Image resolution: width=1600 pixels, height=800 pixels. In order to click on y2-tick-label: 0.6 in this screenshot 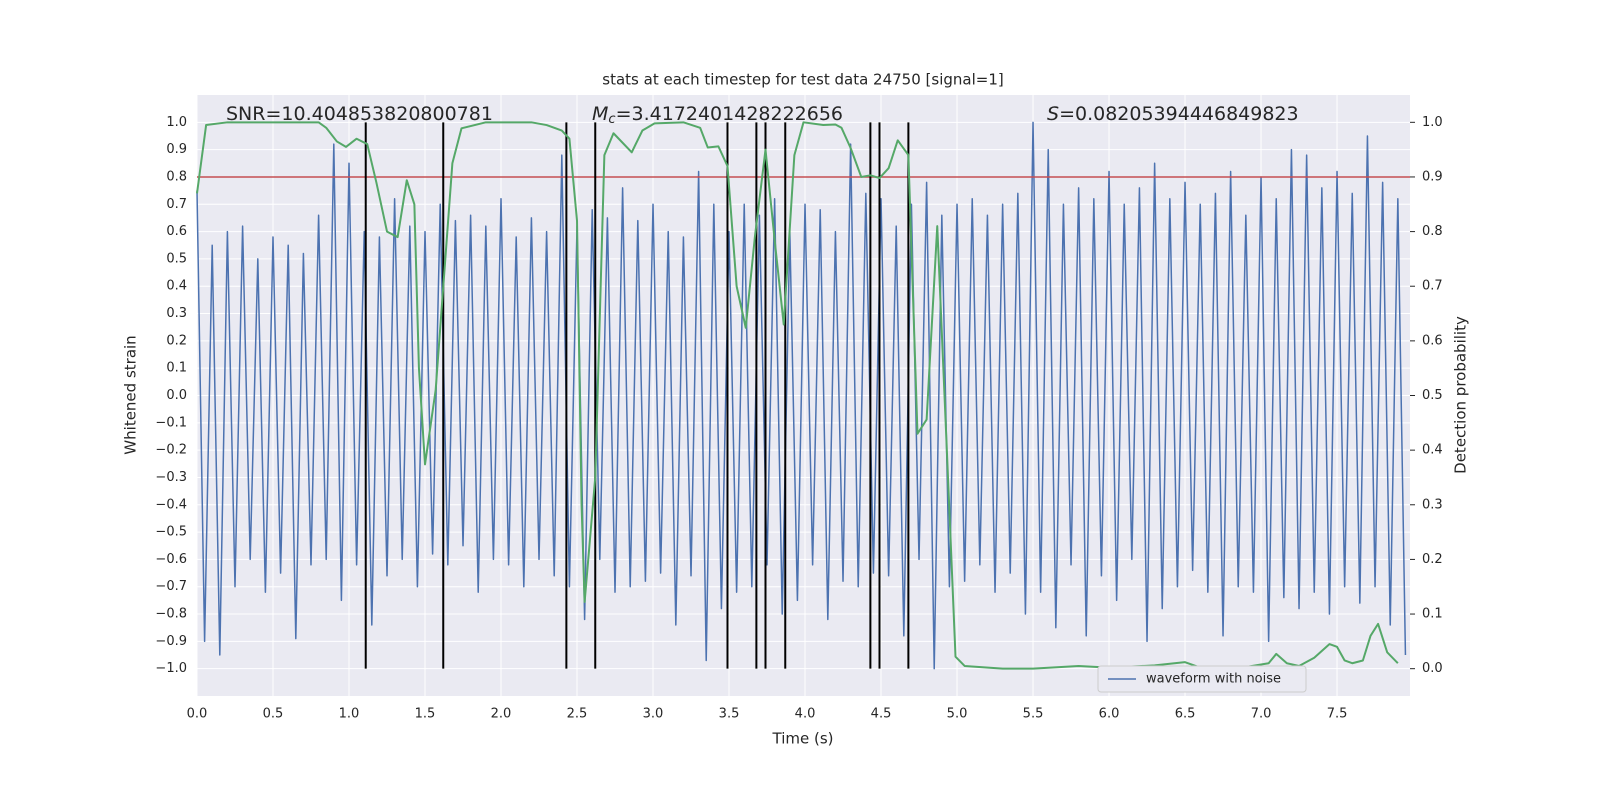, I will do `click(1432, 340)`.